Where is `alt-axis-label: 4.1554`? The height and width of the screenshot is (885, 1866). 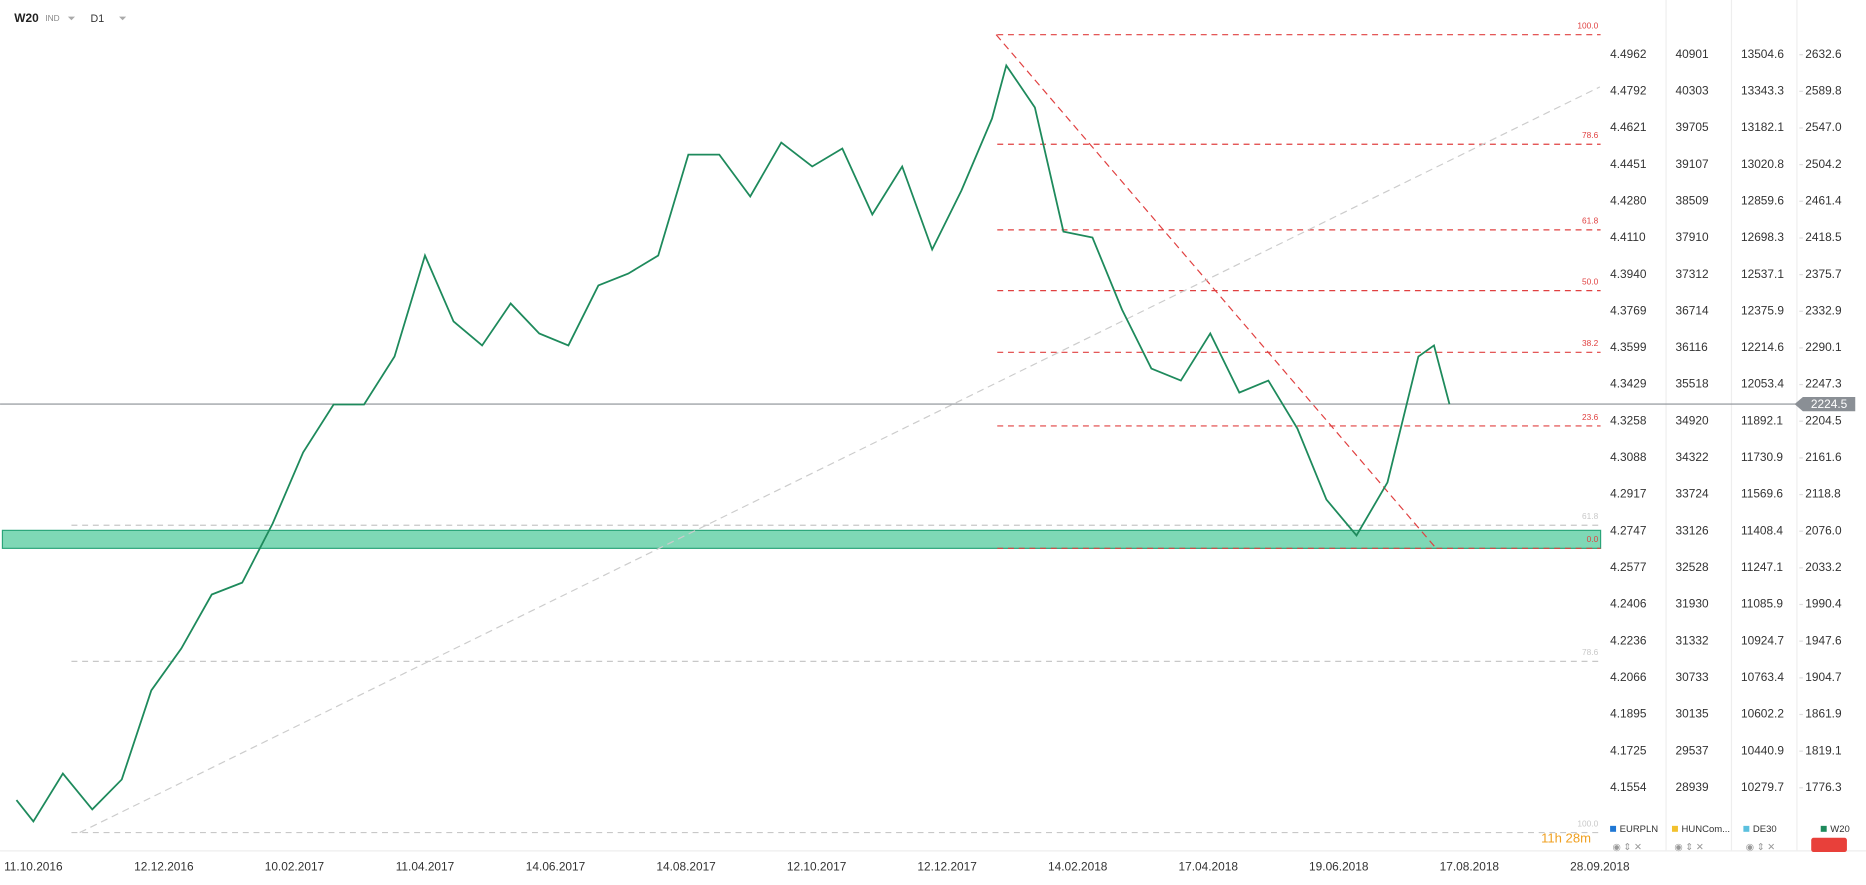 alt-axis-label: 4.1554 is located at coordinates (1628, 787).